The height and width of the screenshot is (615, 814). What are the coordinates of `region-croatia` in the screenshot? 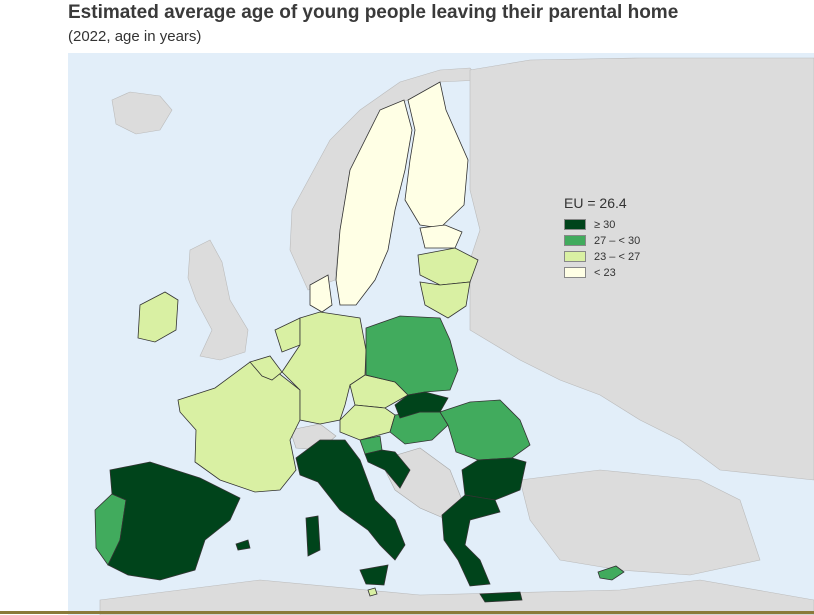 It's located at (387, 469).